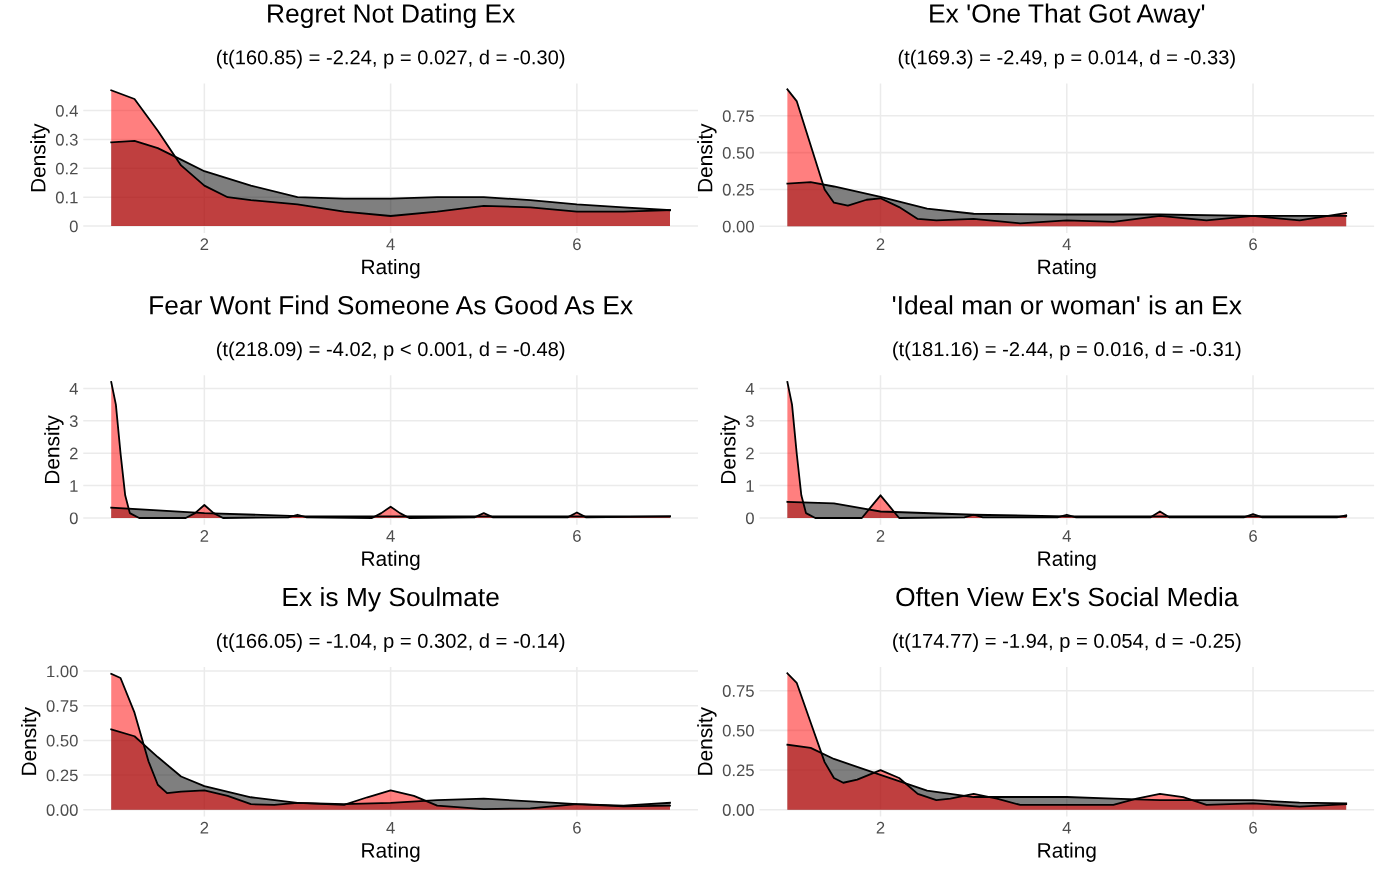  Describe the element at coordinates (1067, 16) in the screenshot. I see `chart-title: Ex 'One That Got Away'` at that location.